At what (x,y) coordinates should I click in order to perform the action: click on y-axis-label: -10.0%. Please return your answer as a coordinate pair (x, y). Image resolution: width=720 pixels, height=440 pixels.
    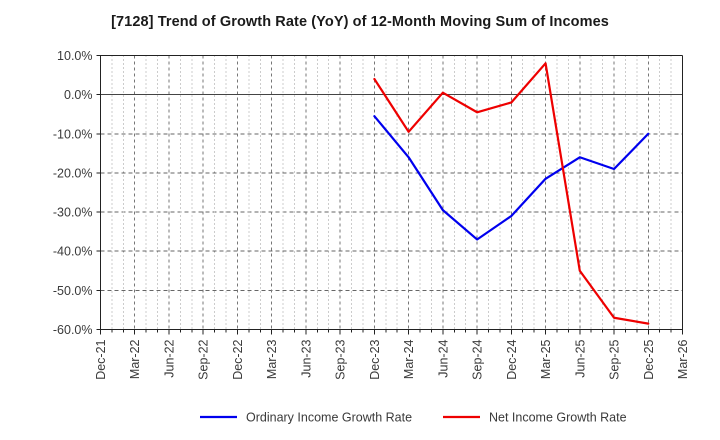
    Looking at the image, I should click on (73, 134).